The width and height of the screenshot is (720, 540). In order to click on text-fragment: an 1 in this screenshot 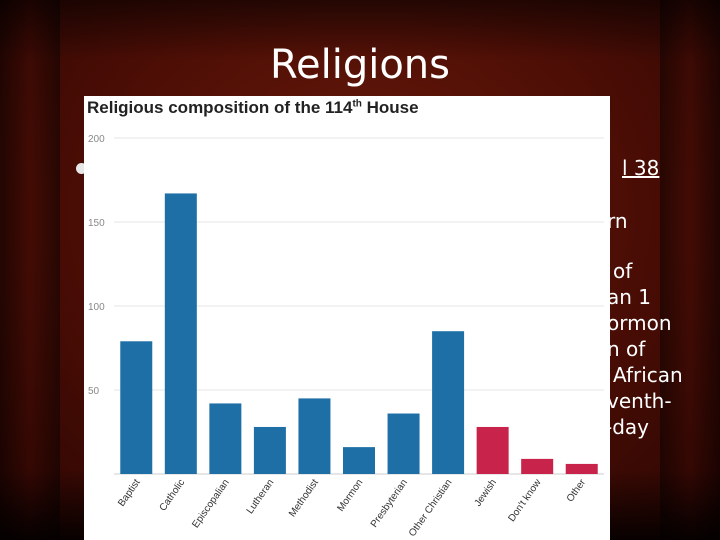, I will do `click(629, 297)`.